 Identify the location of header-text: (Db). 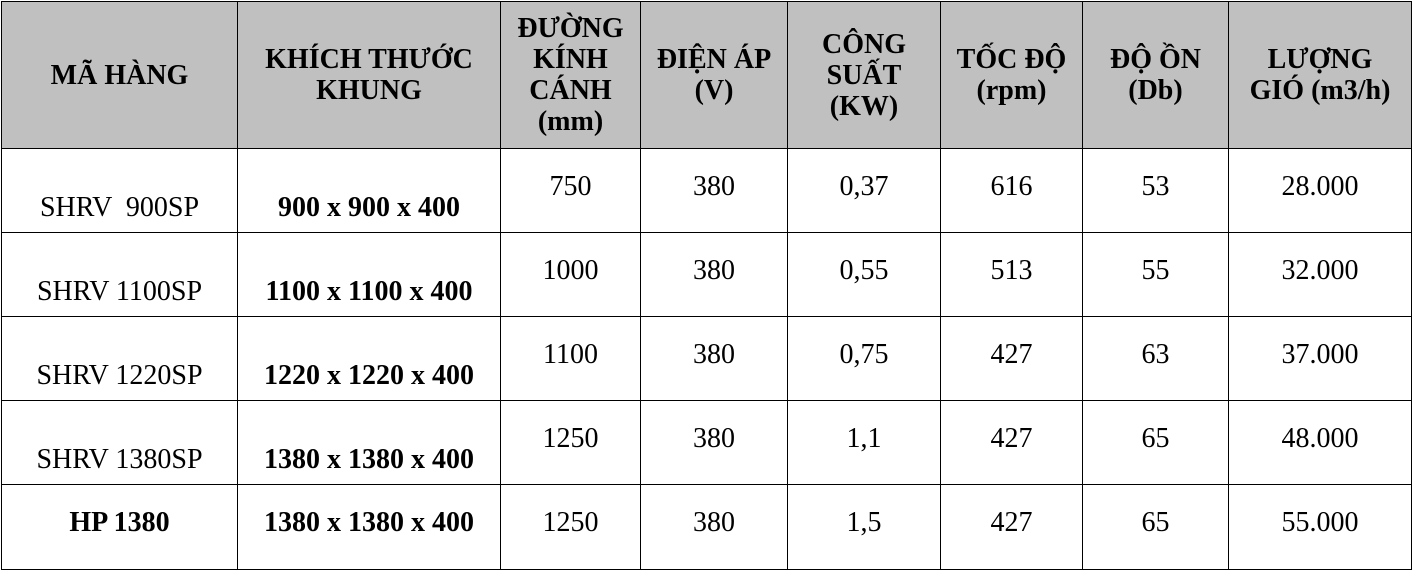
(1155, 90).